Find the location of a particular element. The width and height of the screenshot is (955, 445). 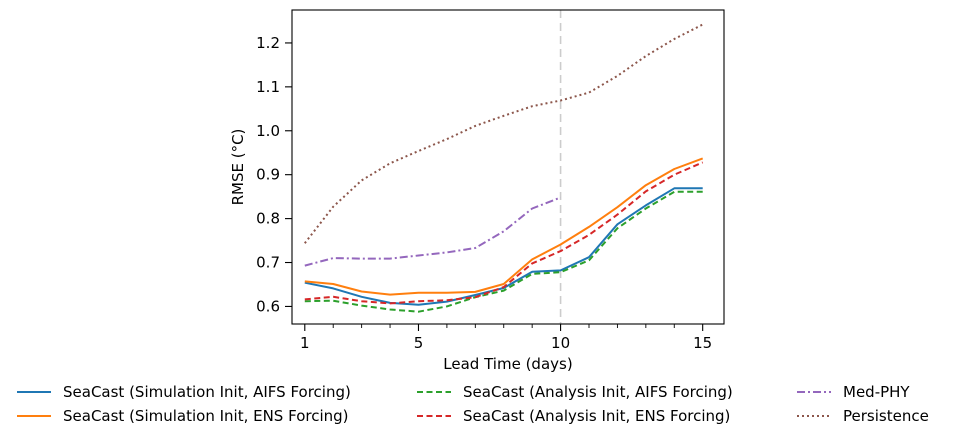

y-tick-label: 1.1 is located at coordinates (268, 87).